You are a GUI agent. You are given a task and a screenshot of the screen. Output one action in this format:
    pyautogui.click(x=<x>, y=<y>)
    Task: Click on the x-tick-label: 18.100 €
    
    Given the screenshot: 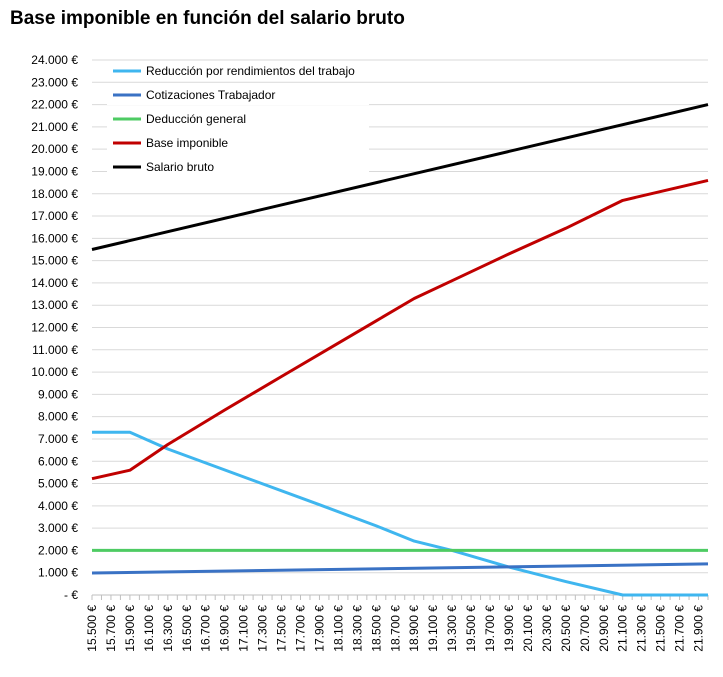 What is the action you would take?
    pyautogui.click(x=338, y=628)
    